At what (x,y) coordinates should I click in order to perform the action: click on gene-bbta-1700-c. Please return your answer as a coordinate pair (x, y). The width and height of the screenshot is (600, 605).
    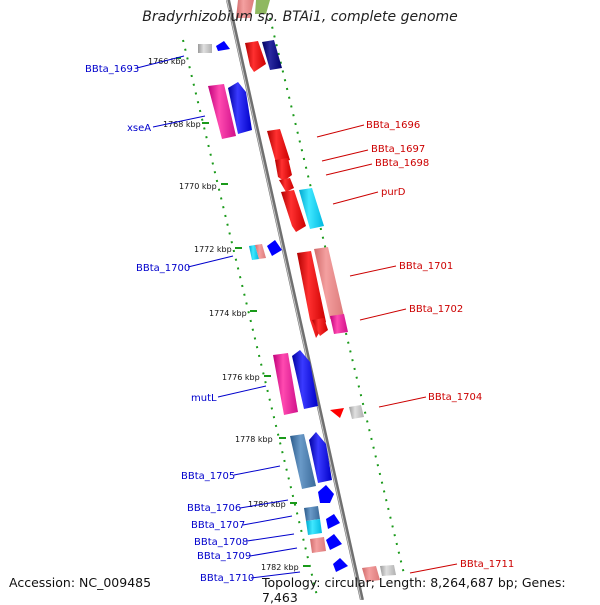
    Looking at the image, I should click on (274, 248).